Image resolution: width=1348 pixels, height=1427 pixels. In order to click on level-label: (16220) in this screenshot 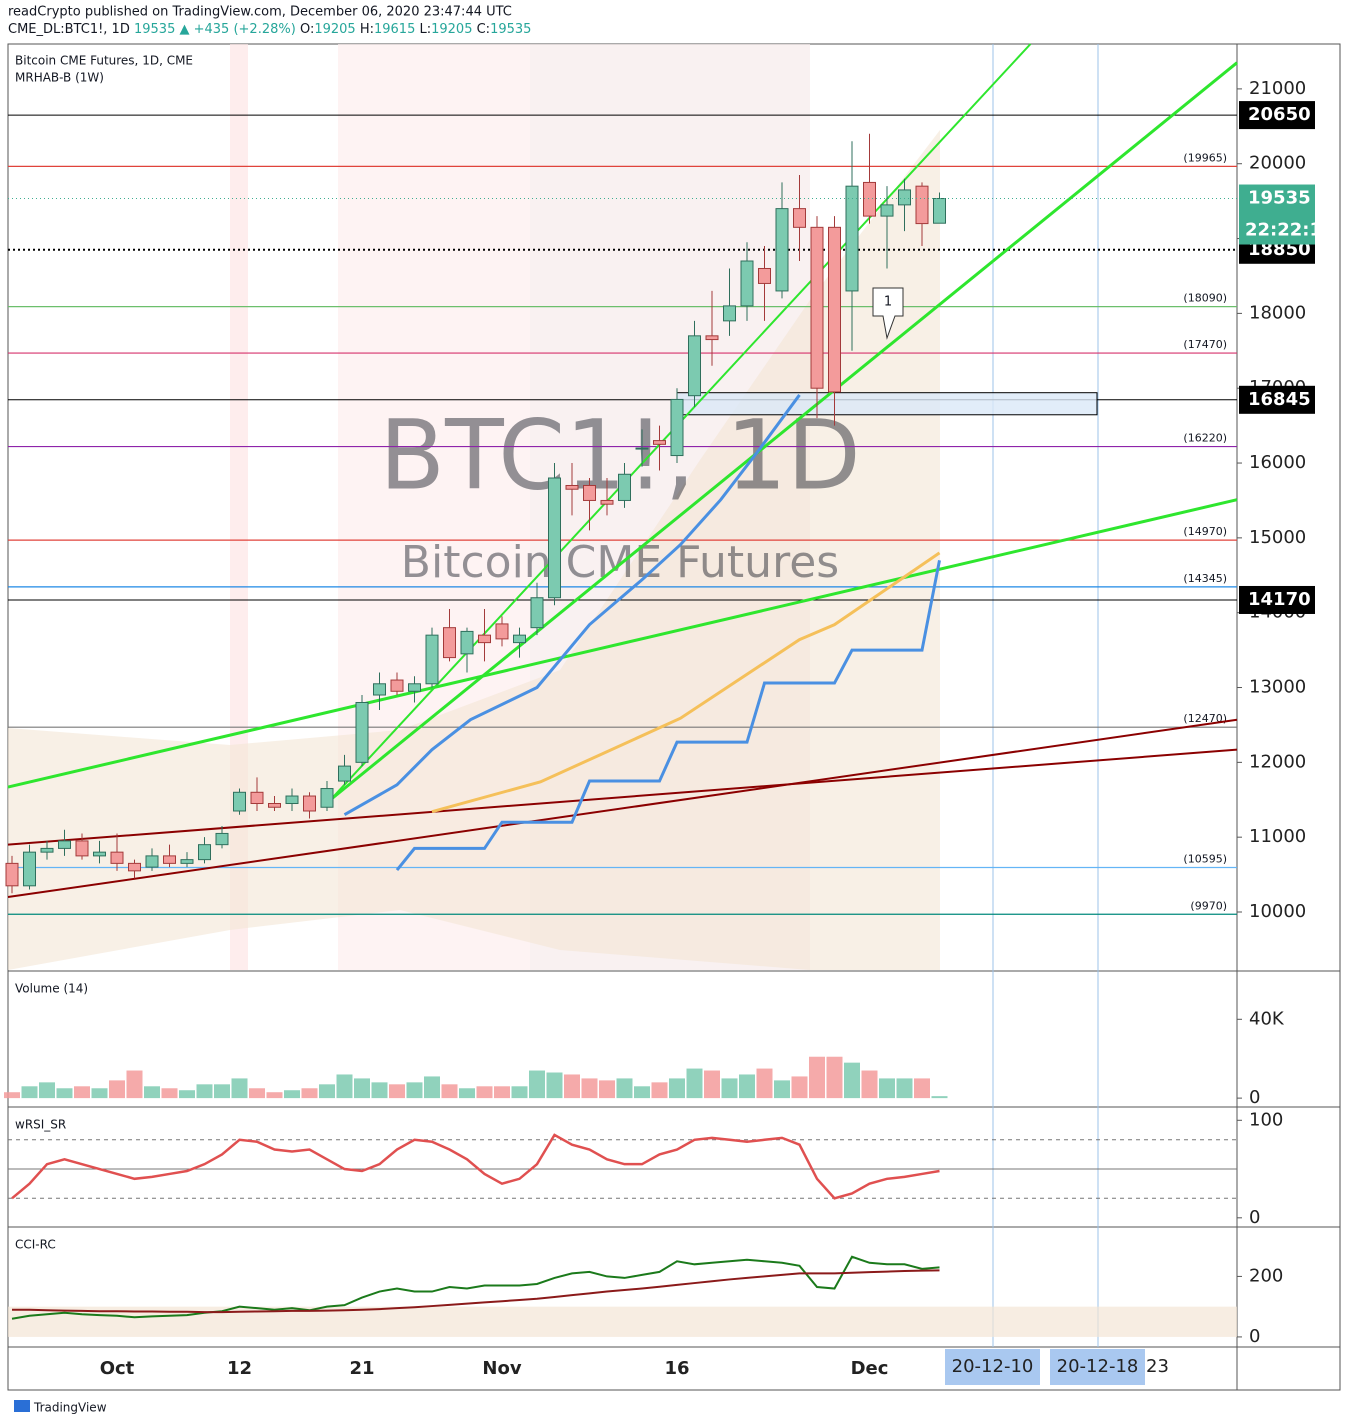, I will do `click(1205, 438)`.